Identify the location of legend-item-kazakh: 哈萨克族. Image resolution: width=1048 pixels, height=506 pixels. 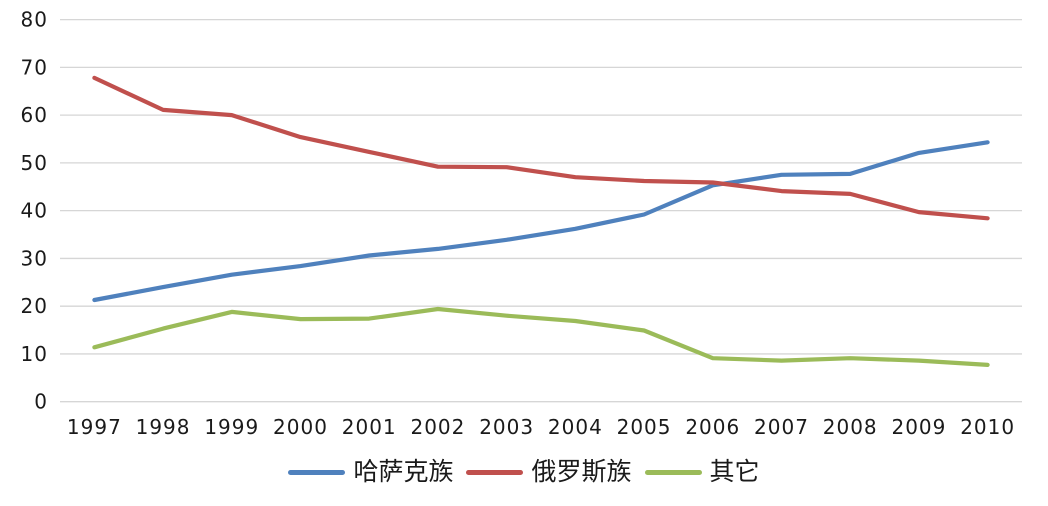
(371, 472).